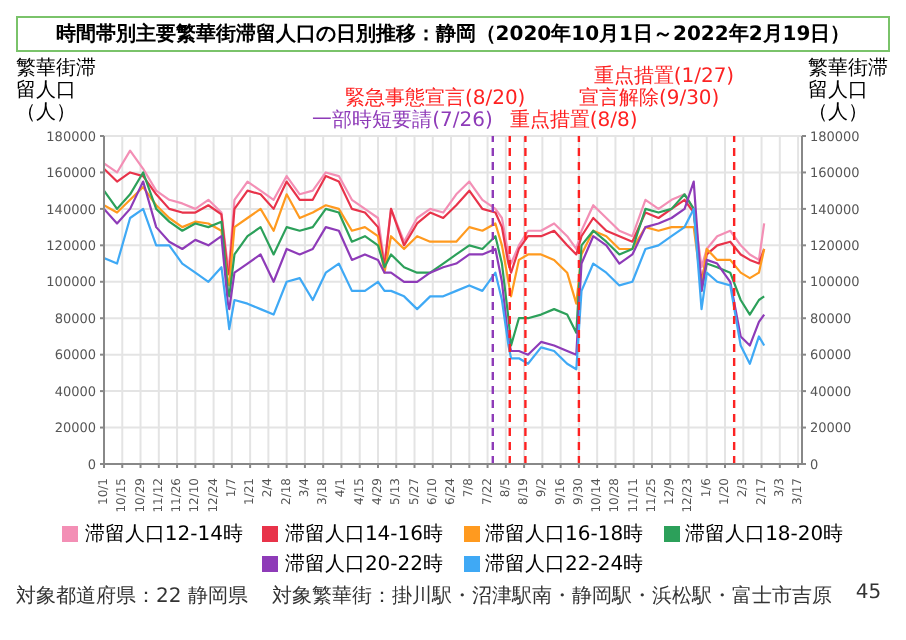 The image size is (906, 640). What do you see at coordinates (435, 99) in the screenshot?
I see `ref-line-label: 緊急事態宣言(8/20)` at bounding box center [435, 99].